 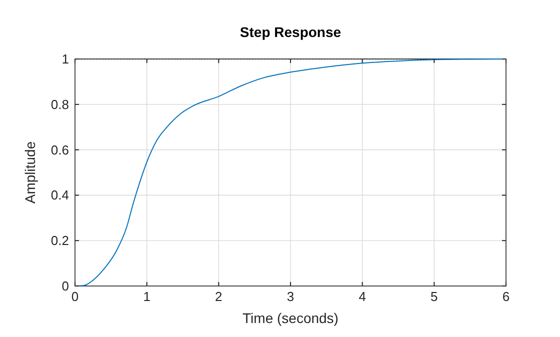 What do you see at coordinates (59, 104) in the screenshot?
I see `y-tick-label: 0.8` at bounding box center [59, 104].